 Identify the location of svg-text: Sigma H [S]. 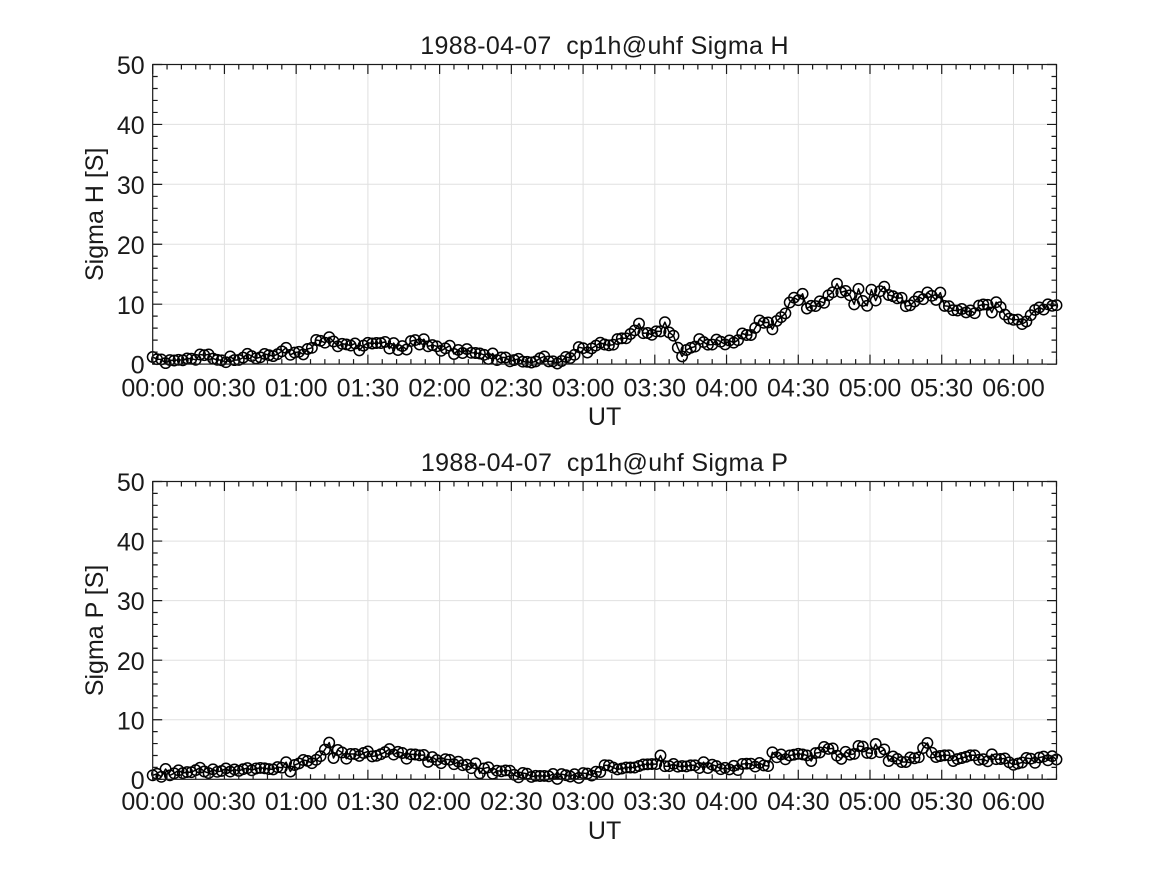
(95, 214).